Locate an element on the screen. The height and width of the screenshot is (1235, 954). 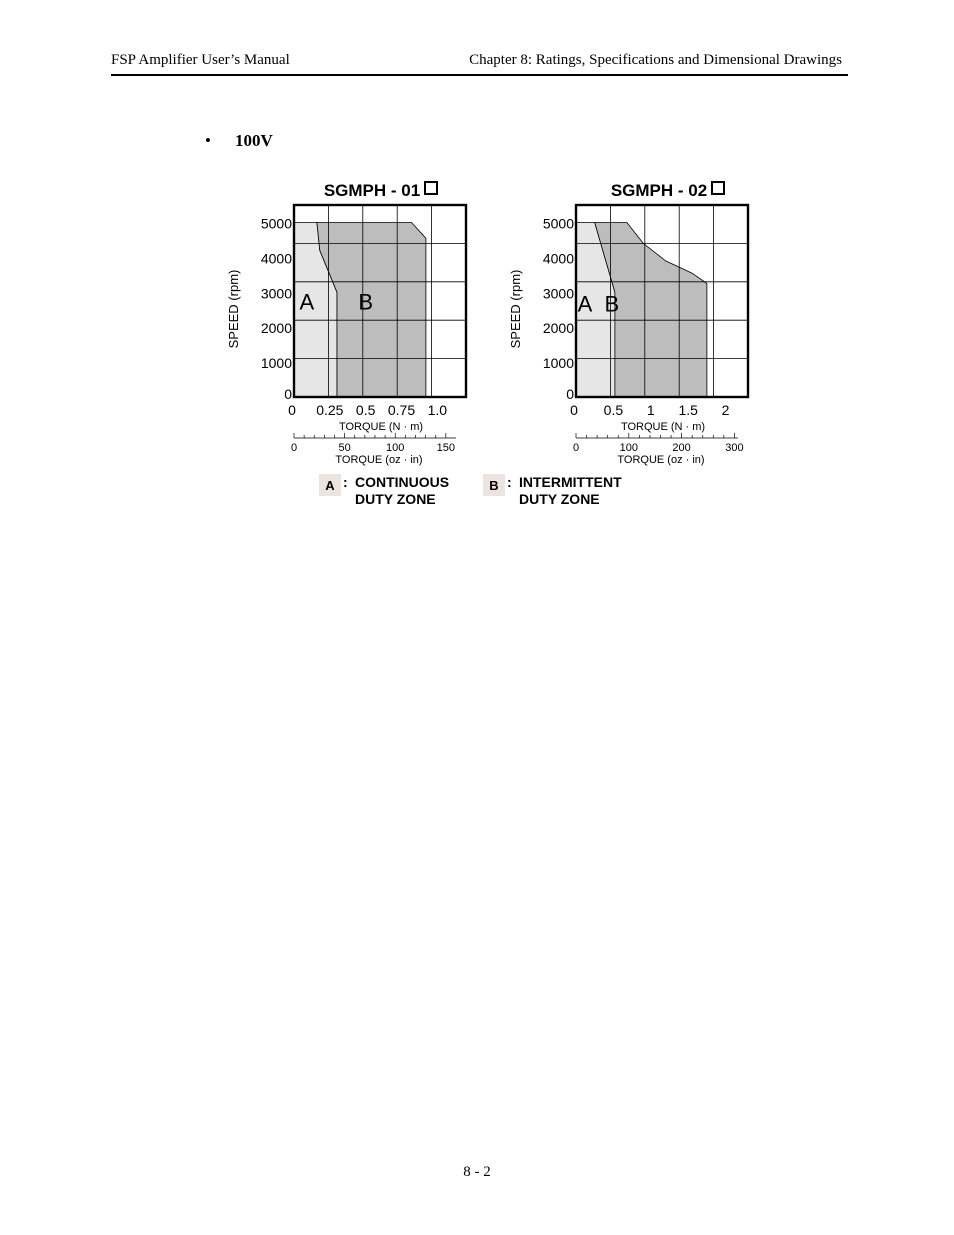
chart-title: SGMPH - 02 is located at coordinates (659, 190).